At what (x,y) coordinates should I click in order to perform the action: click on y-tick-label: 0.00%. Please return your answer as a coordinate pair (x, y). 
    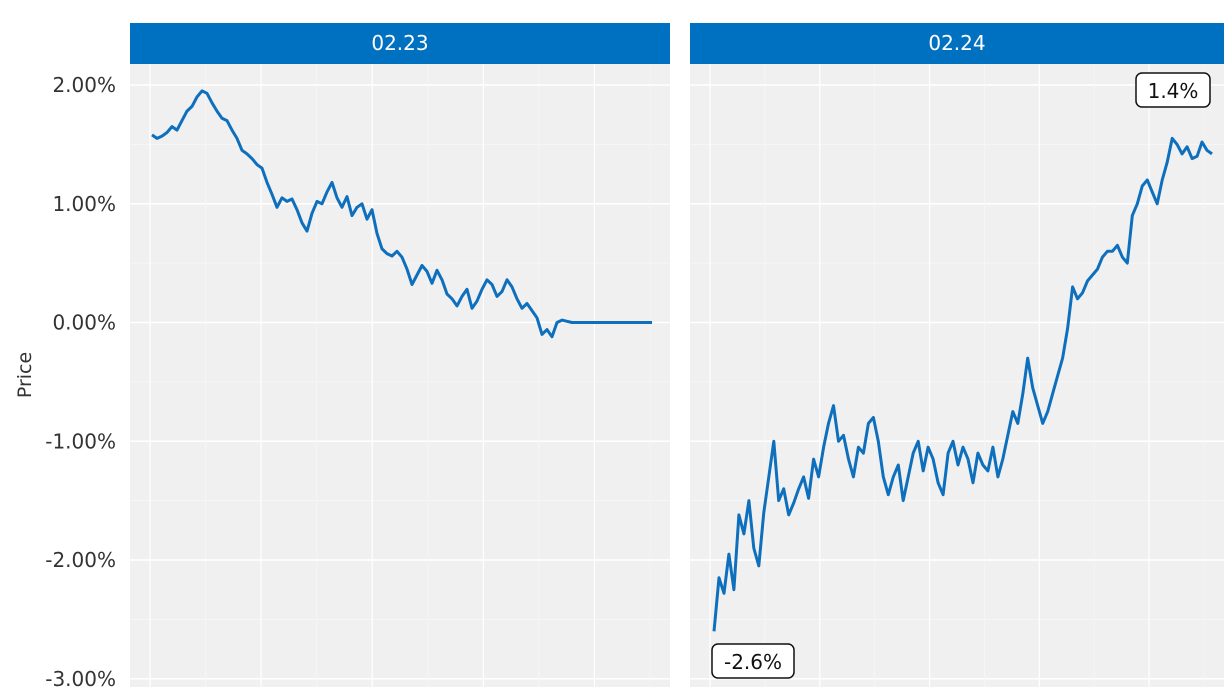
    Looking at the image, I should click on (84, 323).